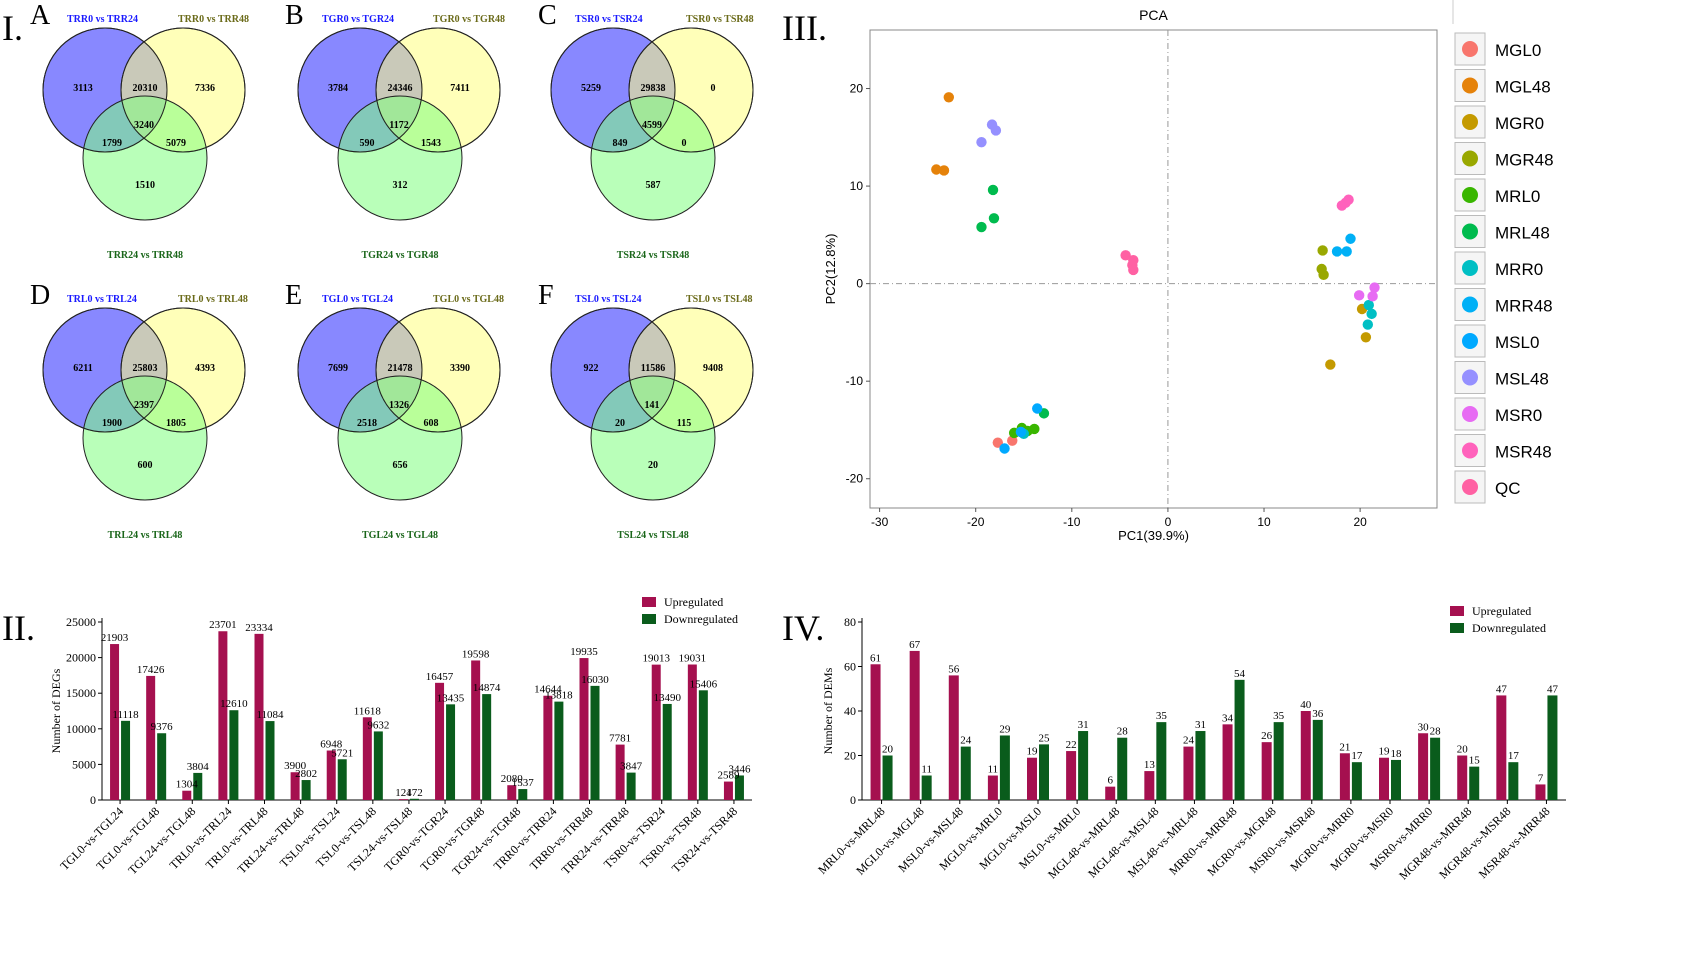 The image size is (1687, 964). What do you see at coordinates (684, 143) in the screenshot?
I see `venn-count-bc: 0` at bounding box center [684, 143].